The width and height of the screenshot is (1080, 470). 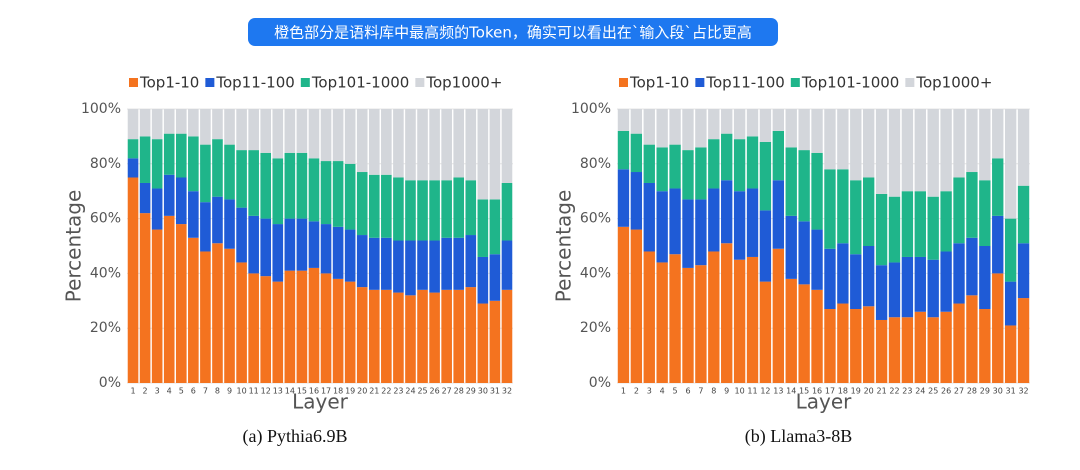 I want to click on x-tick-label: 23, so click(x=398, y=391).